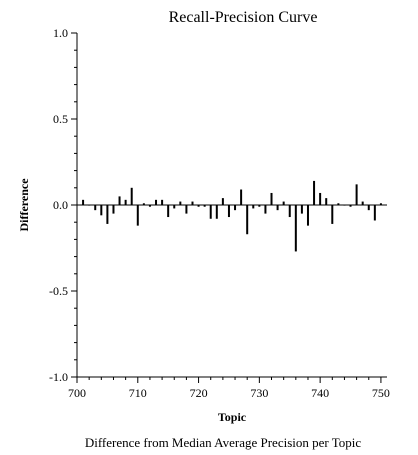  Describe the element at coordinates (138, 393) in the screenshot. I see `x-tick-label: 710` at that location.